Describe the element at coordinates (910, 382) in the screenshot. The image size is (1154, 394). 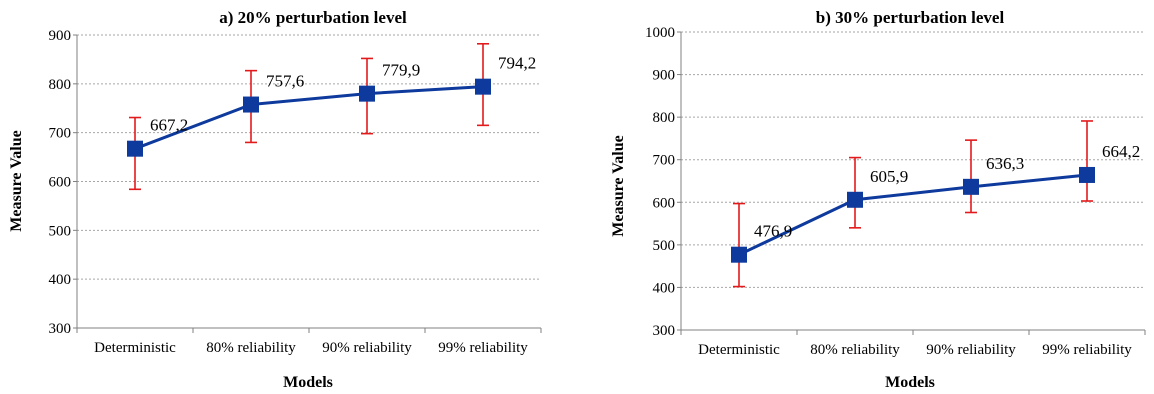
I see `chart-b-xlabel: Models` at that location.